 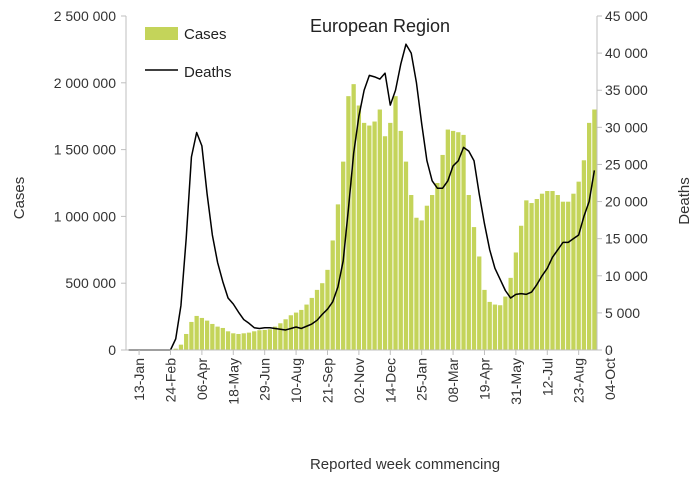 I want to click on chart-title: European Region, so click(x=380, y=26).